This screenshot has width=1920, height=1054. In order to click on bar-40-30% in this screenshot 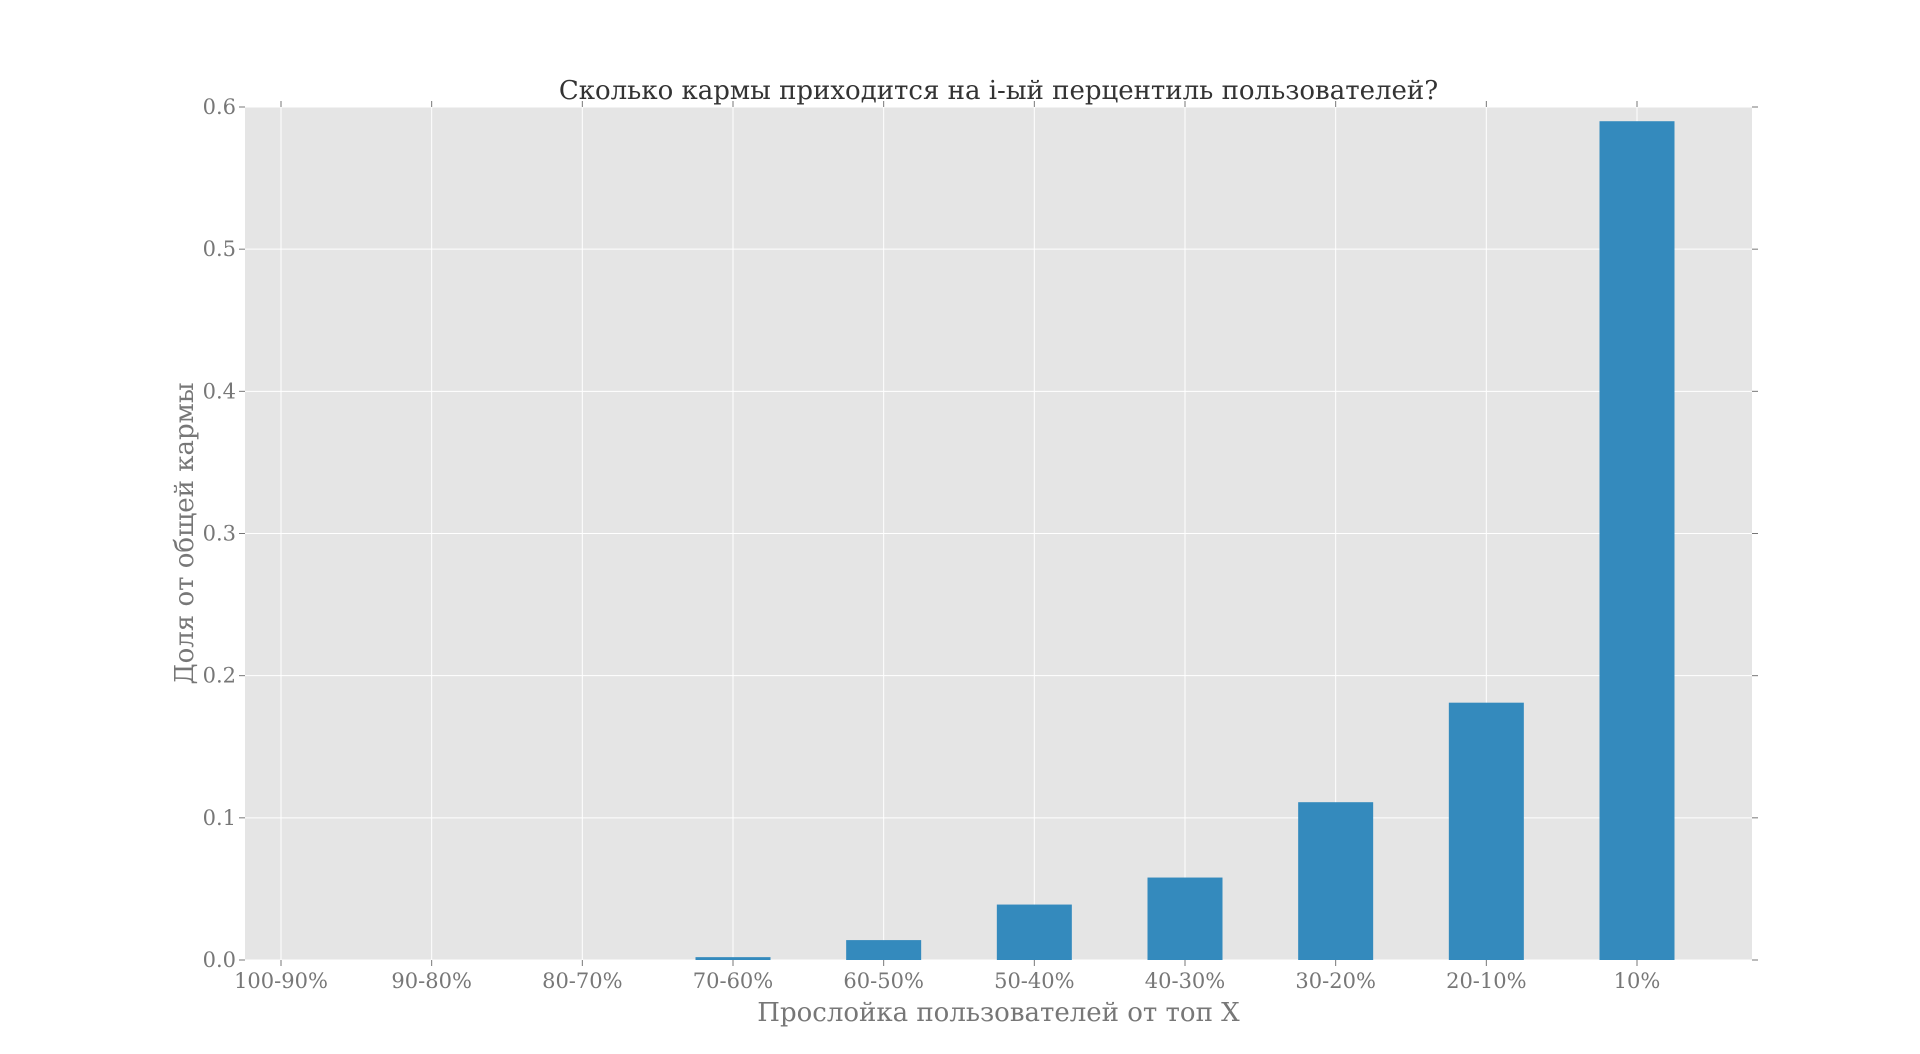, I will do `click(1185, 918)`.